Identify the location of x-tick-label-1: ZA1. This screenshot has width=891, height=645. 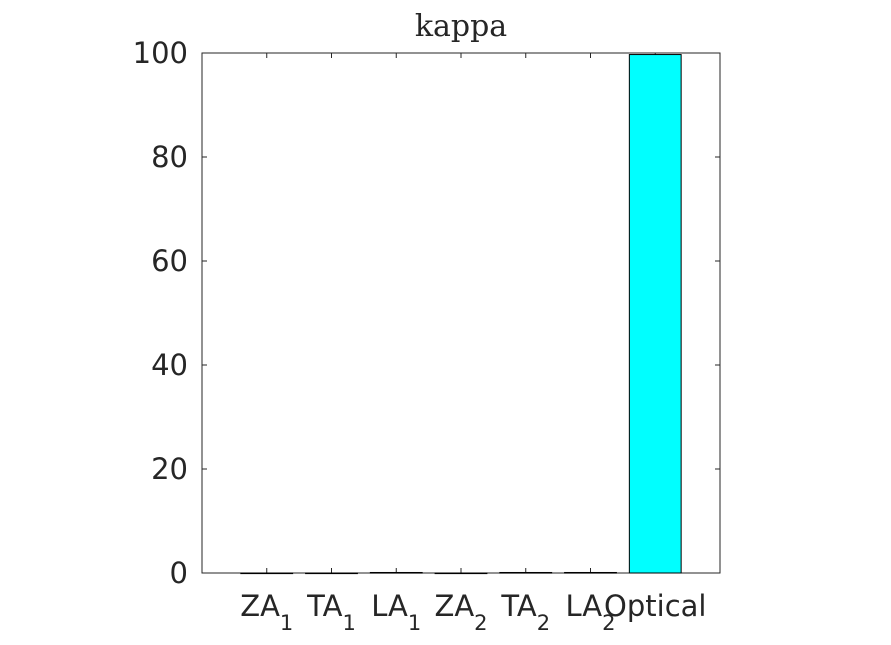
(266, 612).